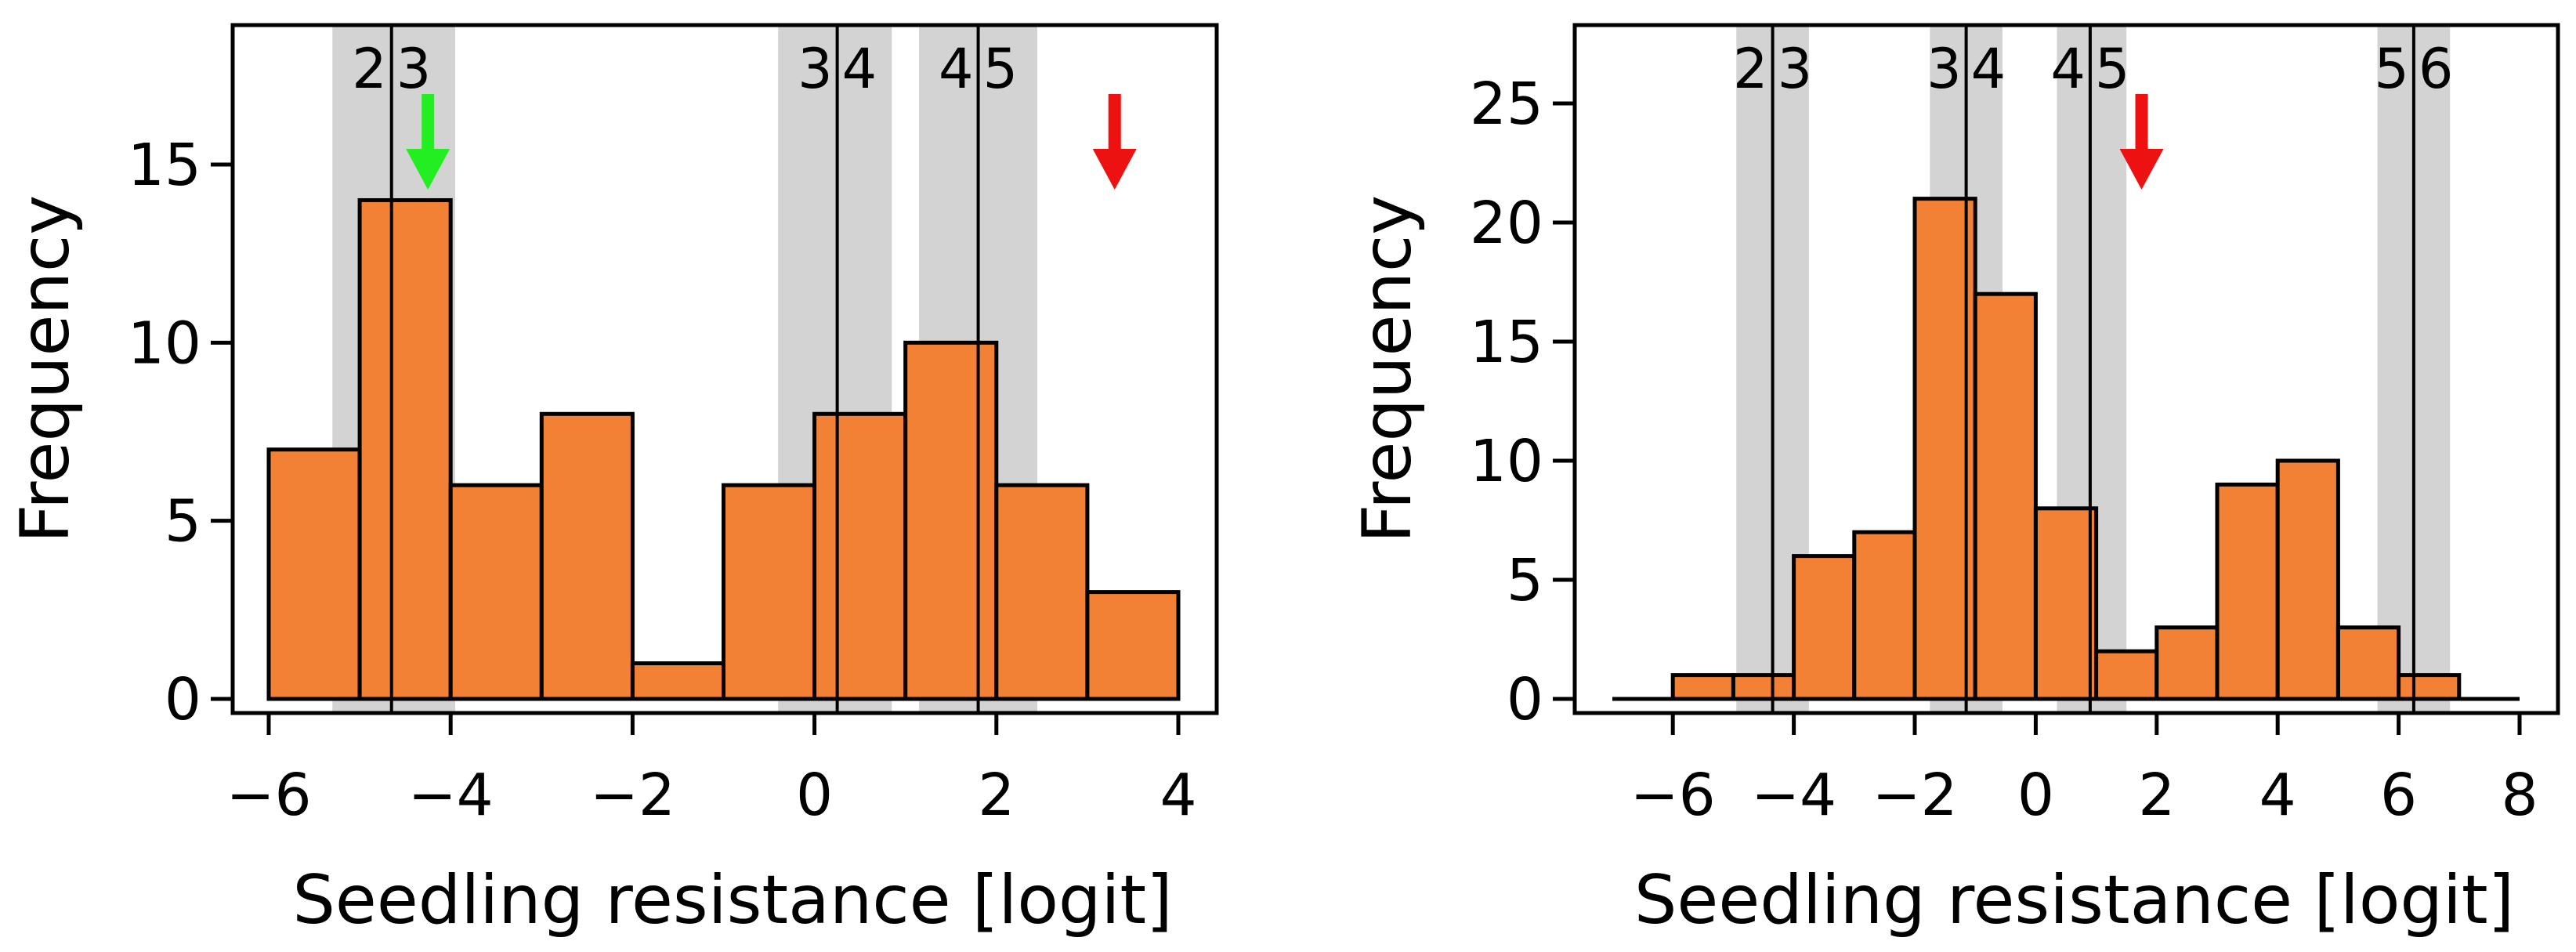  Describe the element at coordinates (2519, 795) in the screenshot. I see `x-tick-label: 8` at that location.